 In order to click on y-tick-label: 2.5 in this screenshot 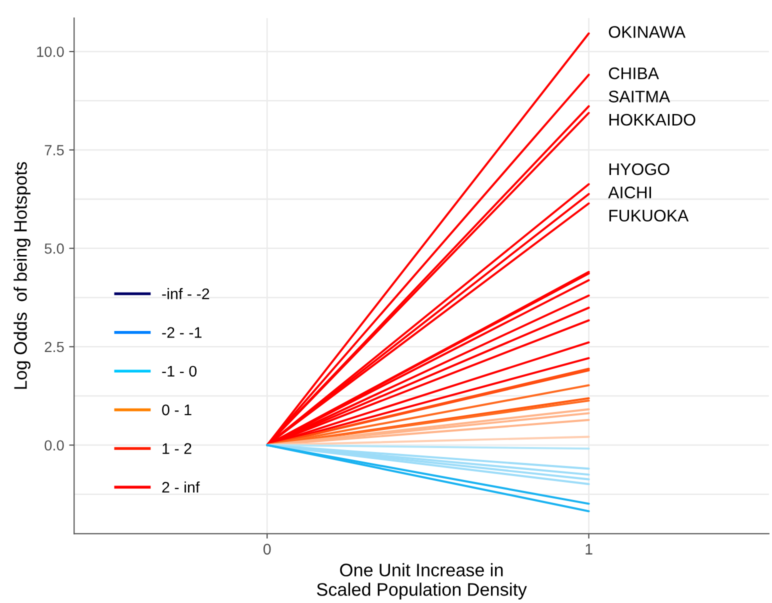, I will do `click(54, 347)`.